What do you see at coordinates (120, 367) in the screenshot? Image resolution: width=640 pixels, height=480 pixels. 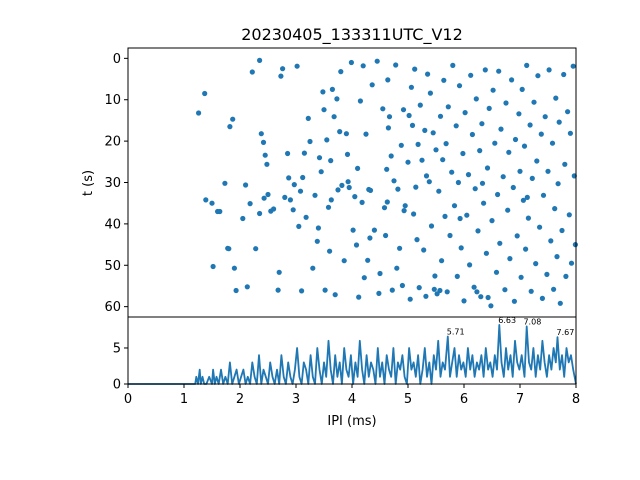 I see `histogram-y-ticks: 05` at bounding box center [120, 367].